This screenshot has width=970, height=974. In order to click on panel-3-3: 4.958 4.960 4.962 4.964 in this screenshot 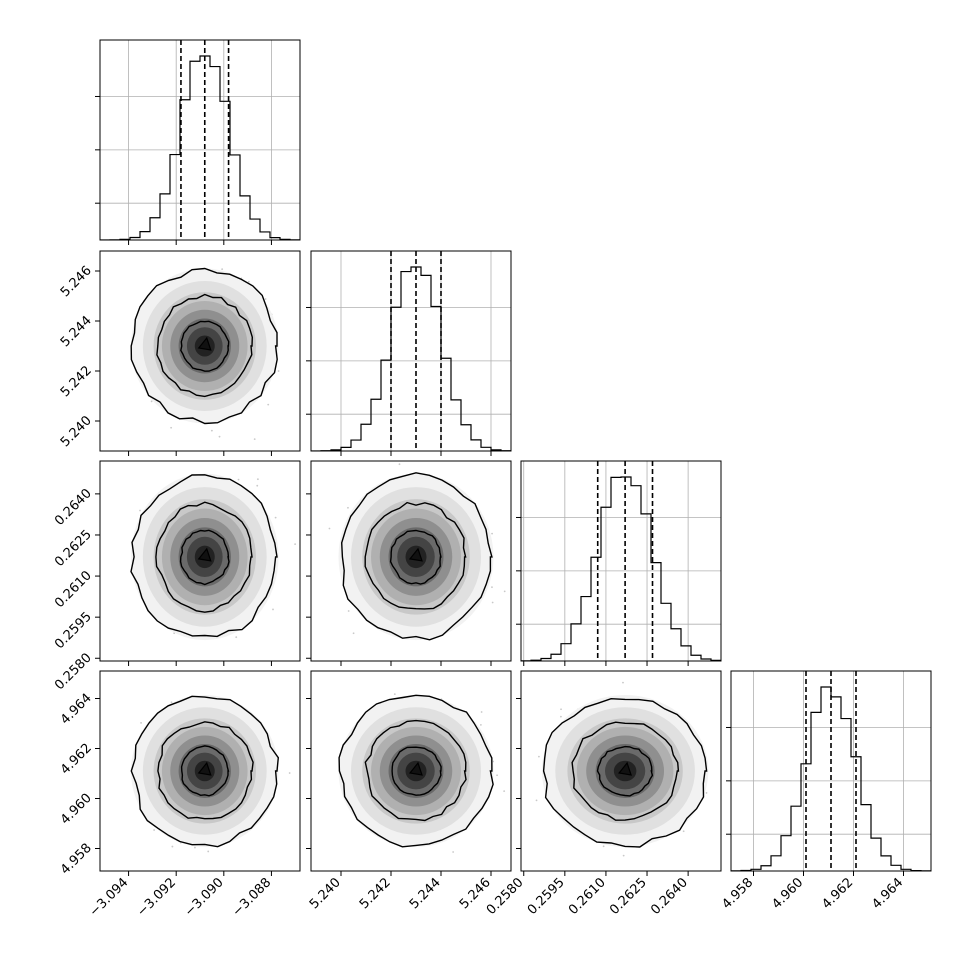, I will do `click(825, 791)`.